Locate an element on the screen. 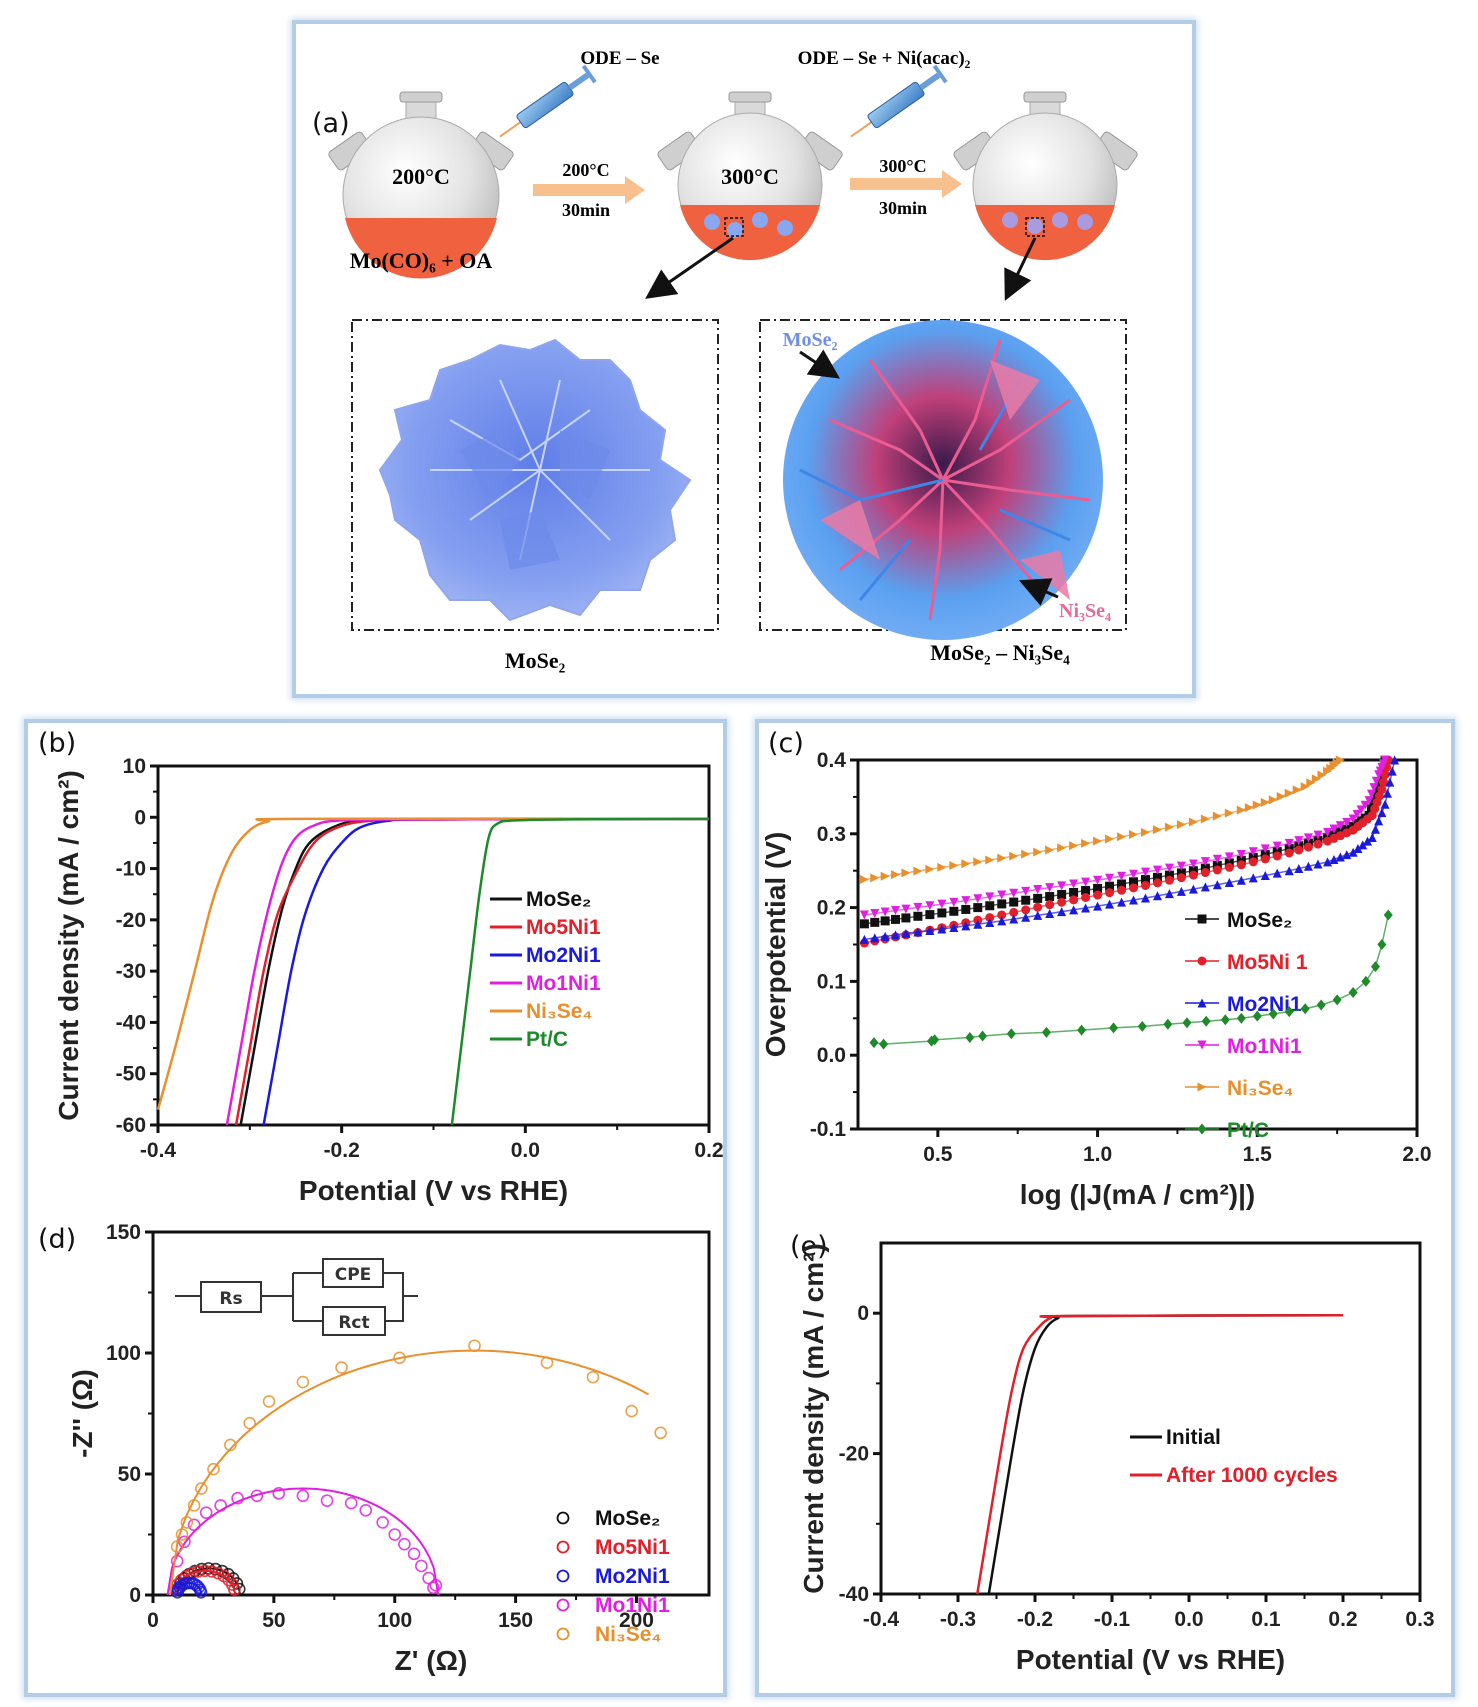 The width and height of the screenshot is (1478, 1707). syringe-2-icon is located at coordinates (899, 101).